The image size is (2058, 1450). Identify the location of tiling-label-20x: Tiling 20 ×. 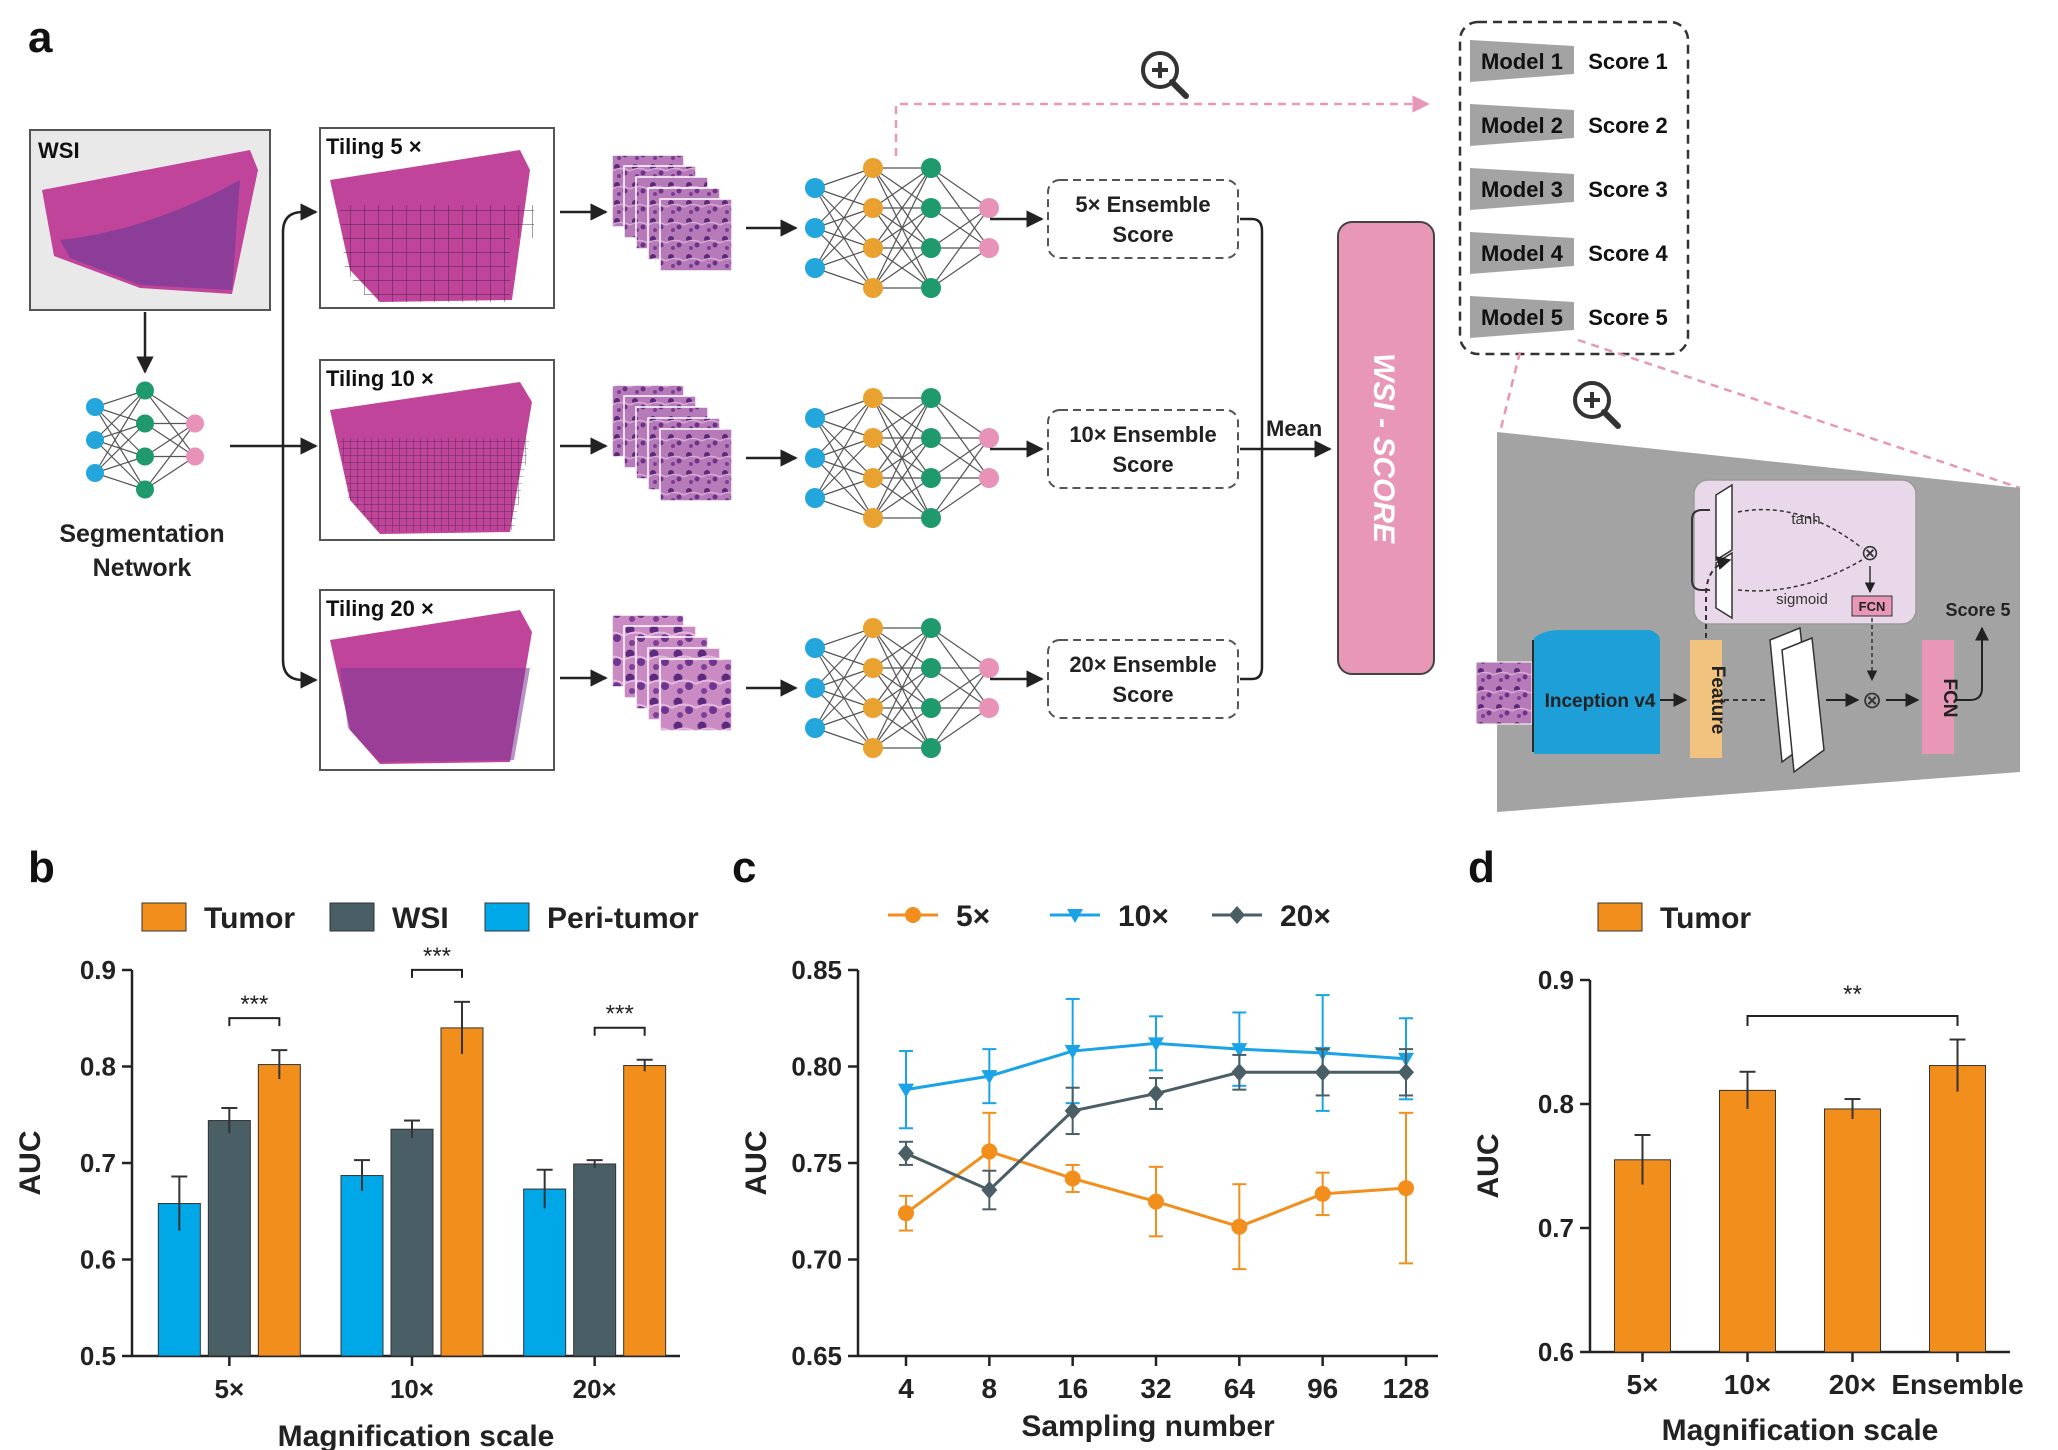
(380, 608).